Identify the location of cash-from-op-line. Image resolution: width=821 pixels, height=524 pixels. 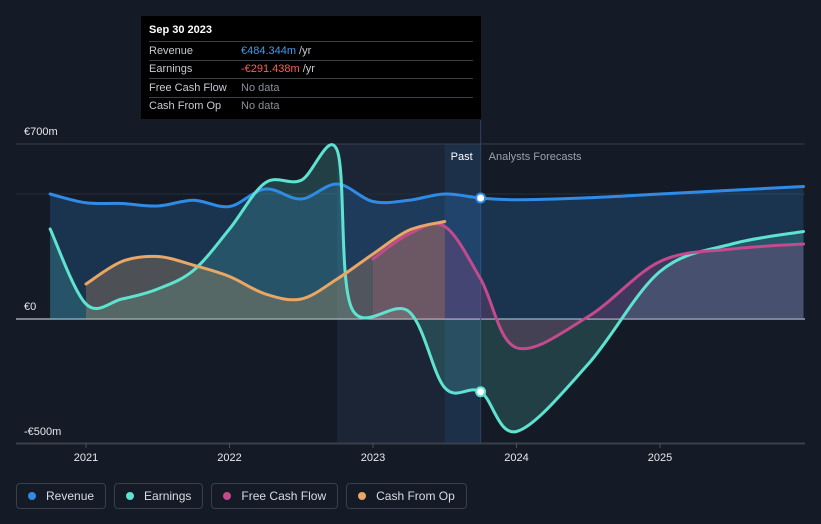
(265, 261).